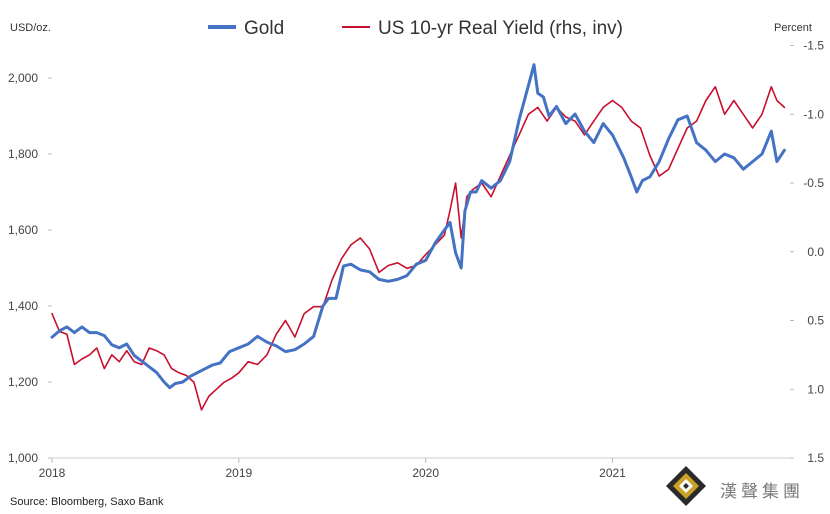 The height and width of the screenshot is (514, 830). Describe the element at coordinates (612, 473) in the screenshot. I see `x-tick-label: 2021` at that location.